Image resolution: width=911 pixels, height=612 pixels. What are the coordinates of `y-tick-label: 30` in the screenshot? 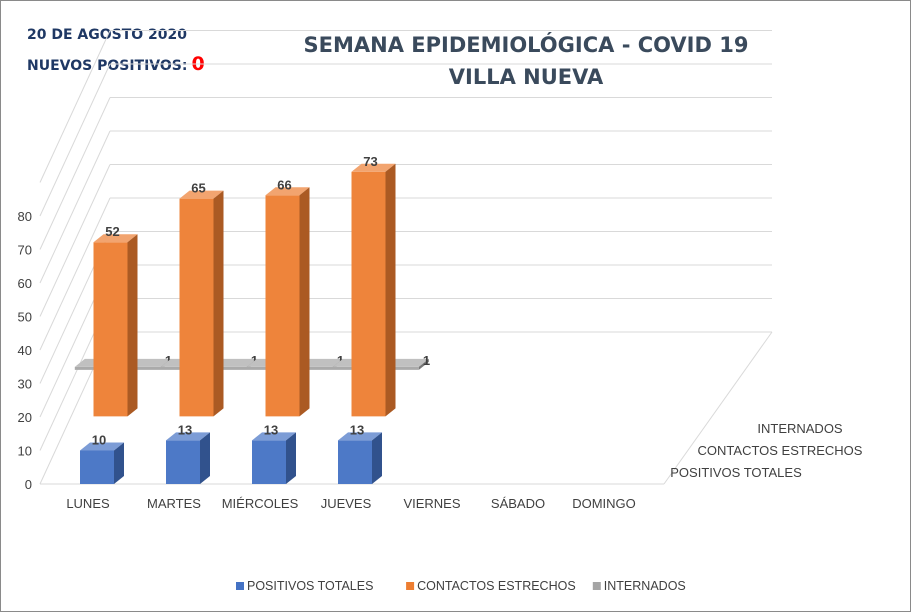 It's located at (25, 384).